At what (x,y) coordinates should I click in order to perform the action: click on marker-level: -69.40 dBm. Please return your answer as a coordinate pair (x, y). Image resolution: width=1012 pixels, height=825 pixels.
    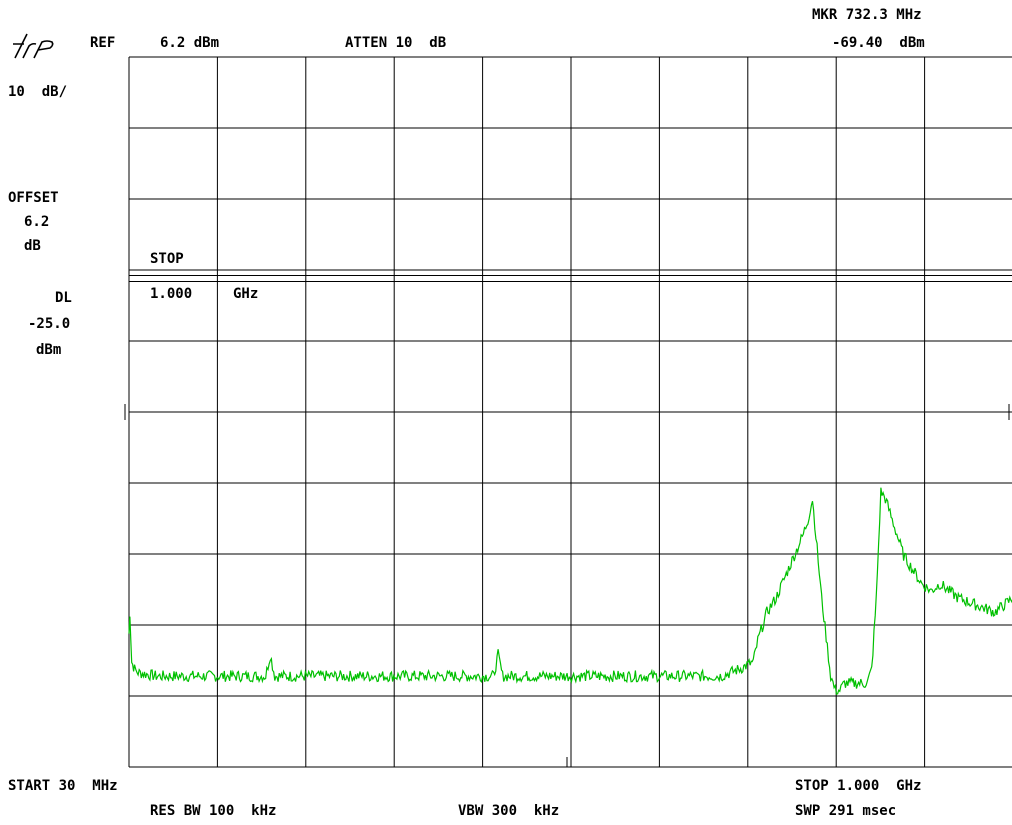
    Looking at the image, I should click on (878, 43).